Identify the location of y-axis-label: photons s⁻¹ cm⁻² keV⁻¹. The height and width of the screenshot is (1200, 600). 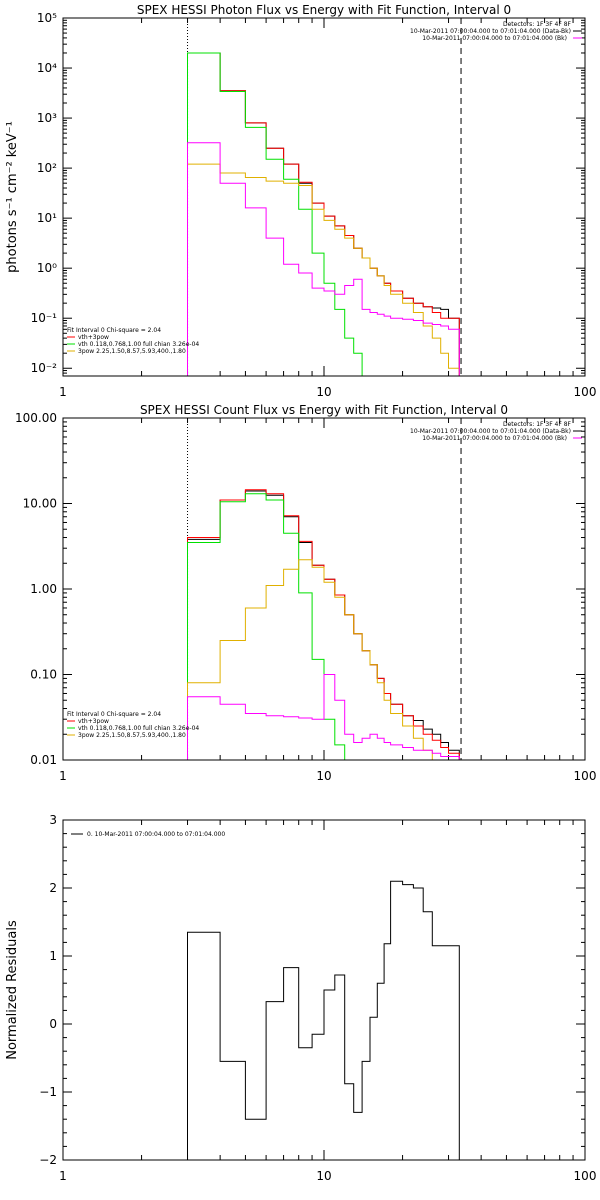
(12, 197).